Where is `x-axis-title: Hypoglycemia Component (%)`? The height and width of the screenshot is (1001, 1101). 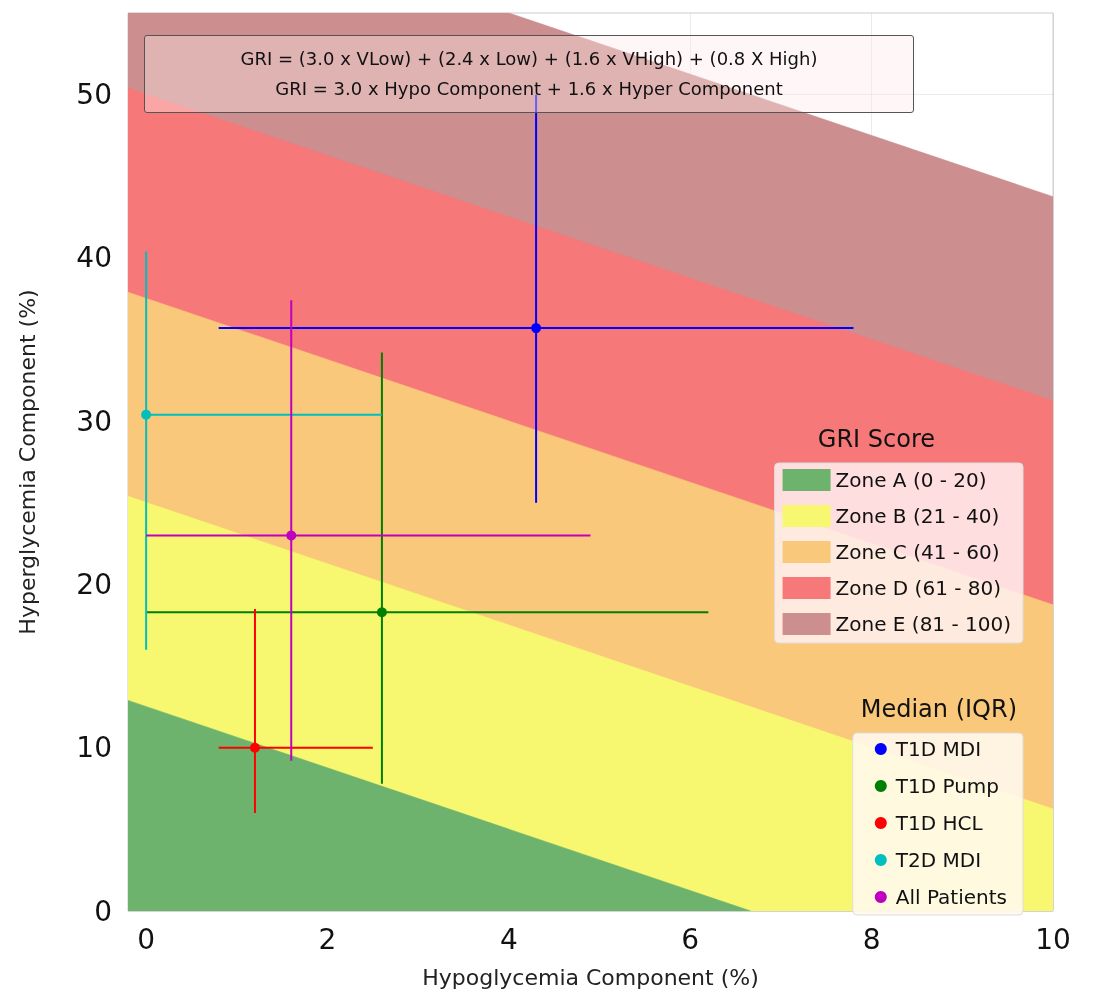 x-axis-title: Hypoglycemia Component (%) is located at coordinates (590, 977).